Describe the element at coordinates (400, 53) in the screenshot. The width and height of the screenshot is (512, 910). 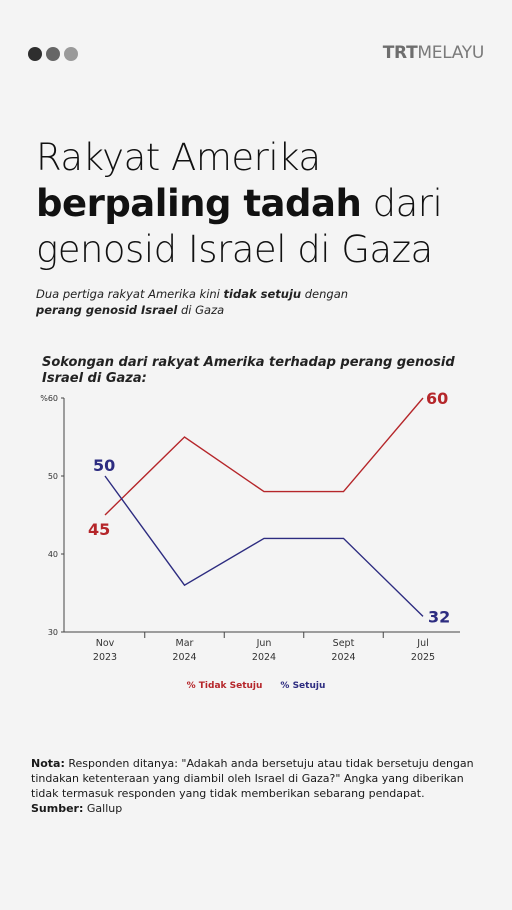
I see `logo-bold: TRT` at that location.